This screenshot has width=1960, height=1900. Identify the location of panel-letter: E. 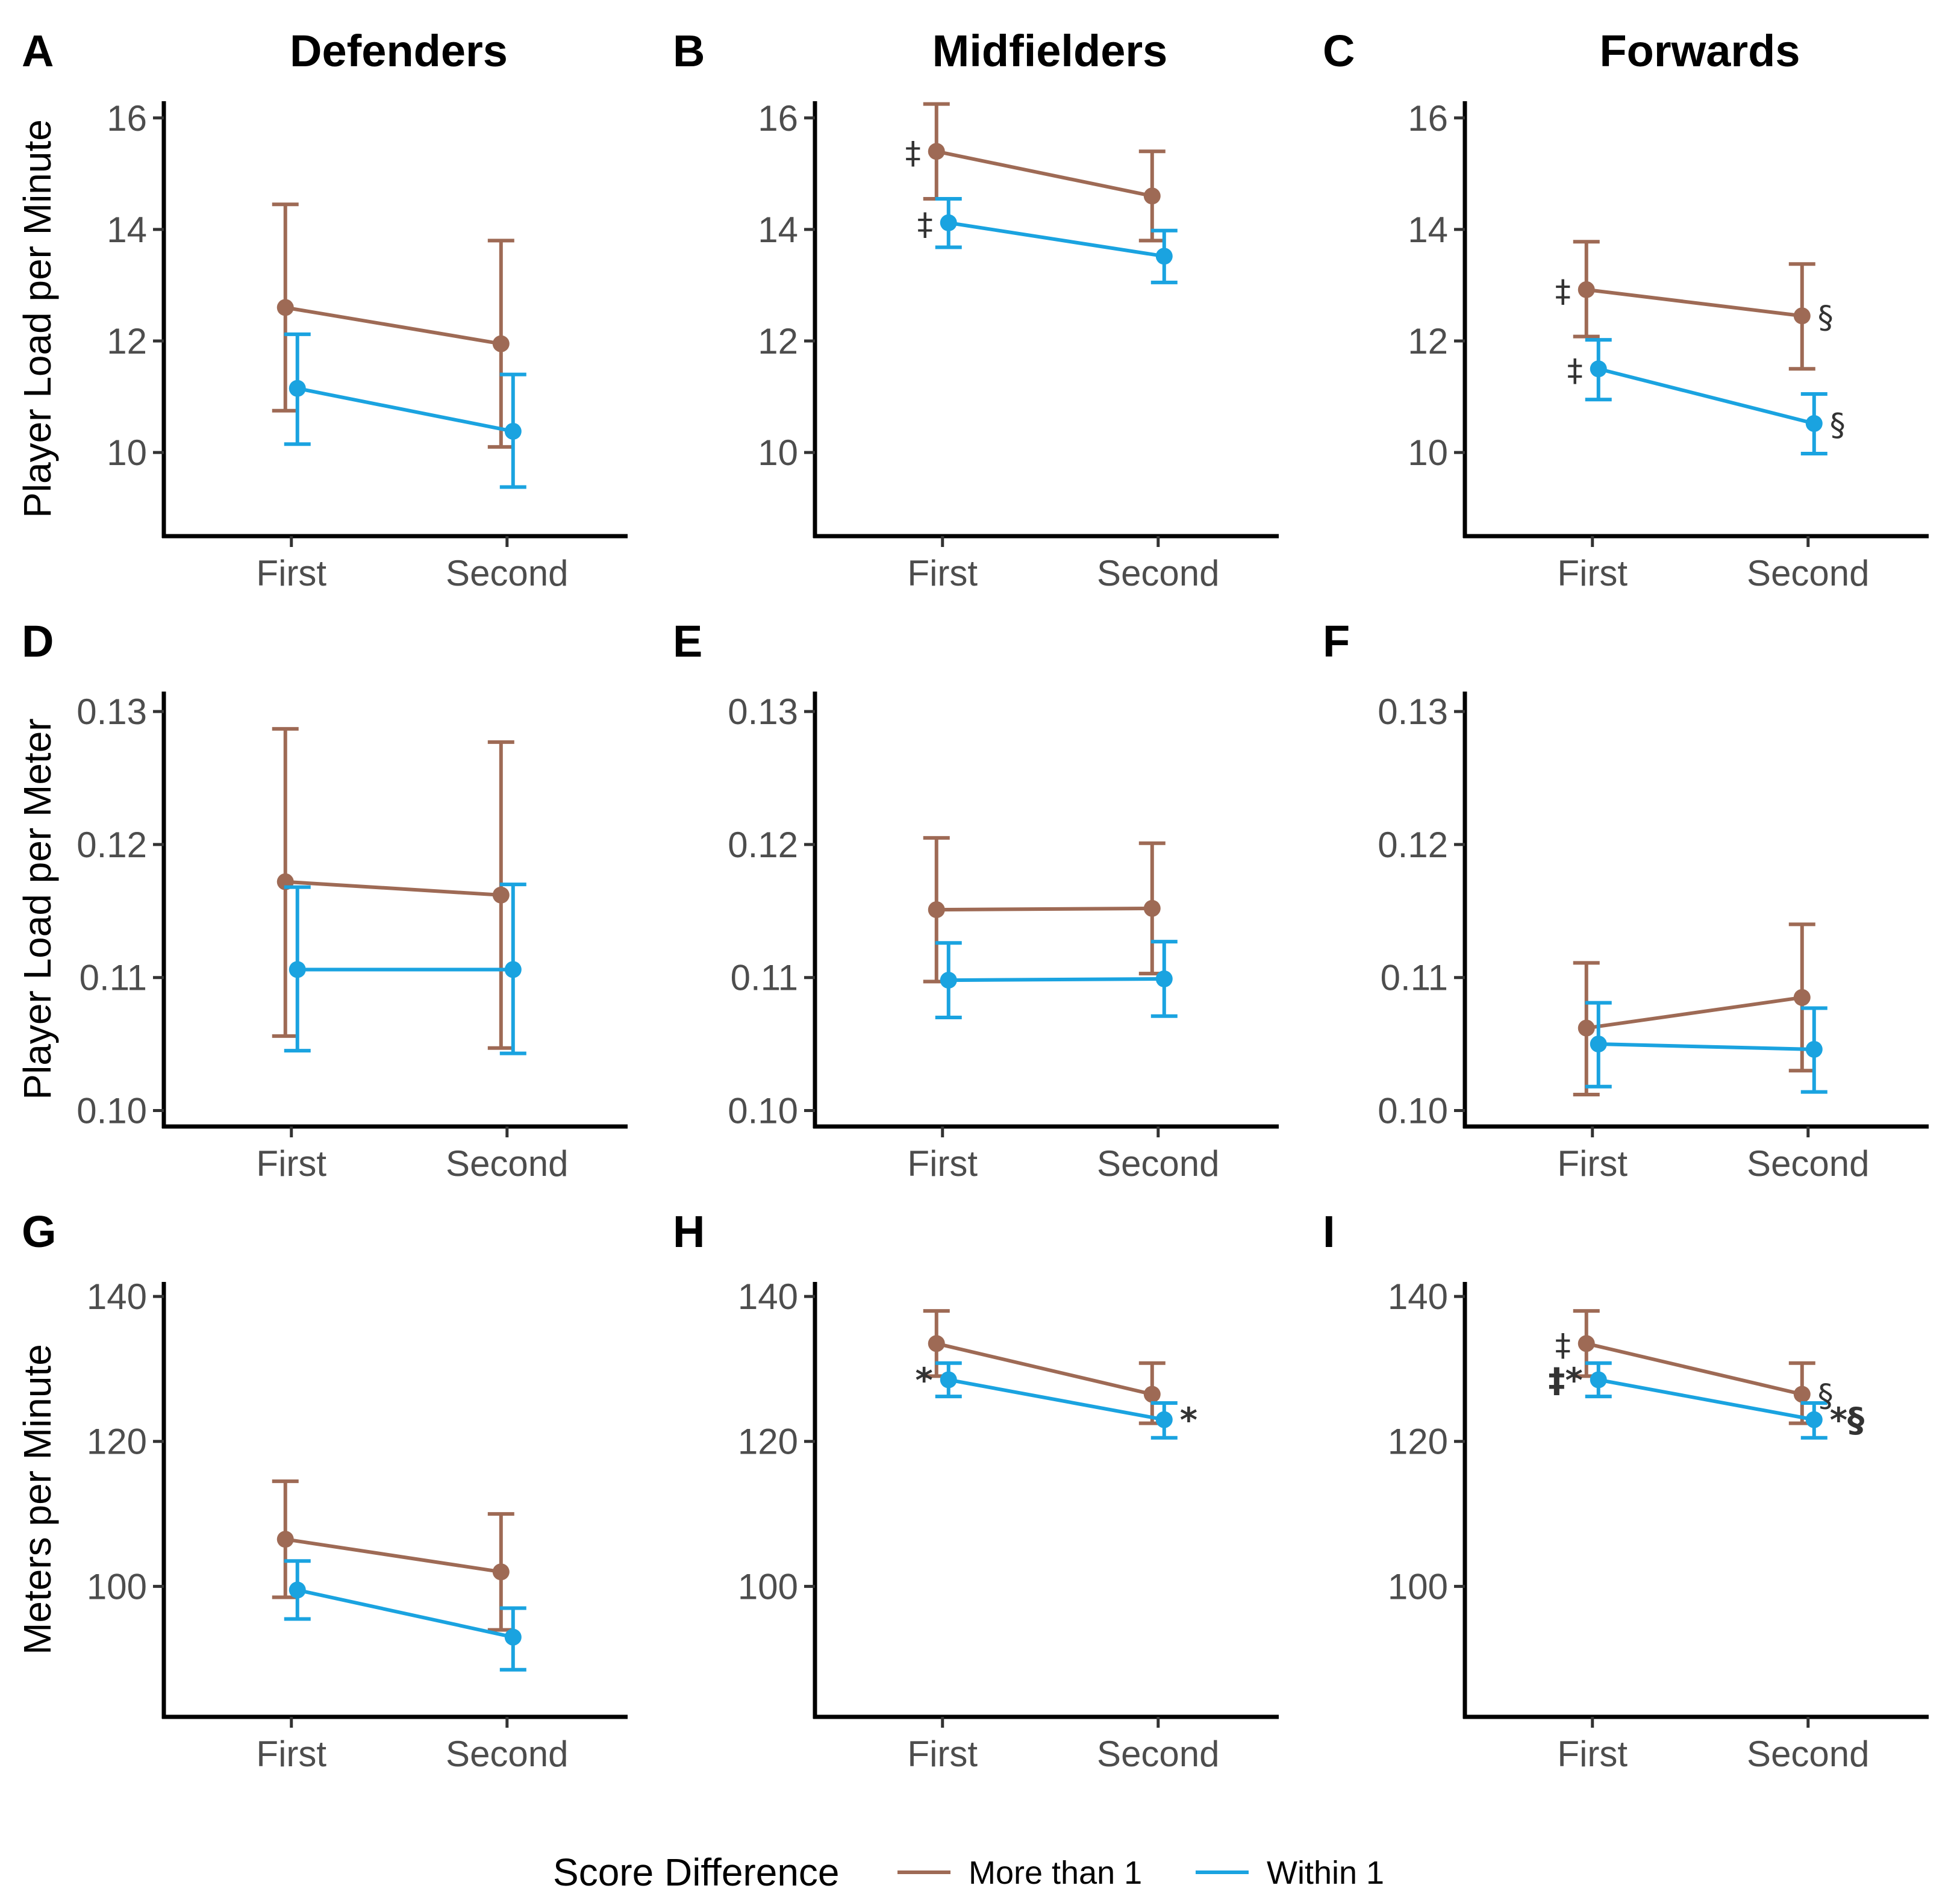
(687, 641).